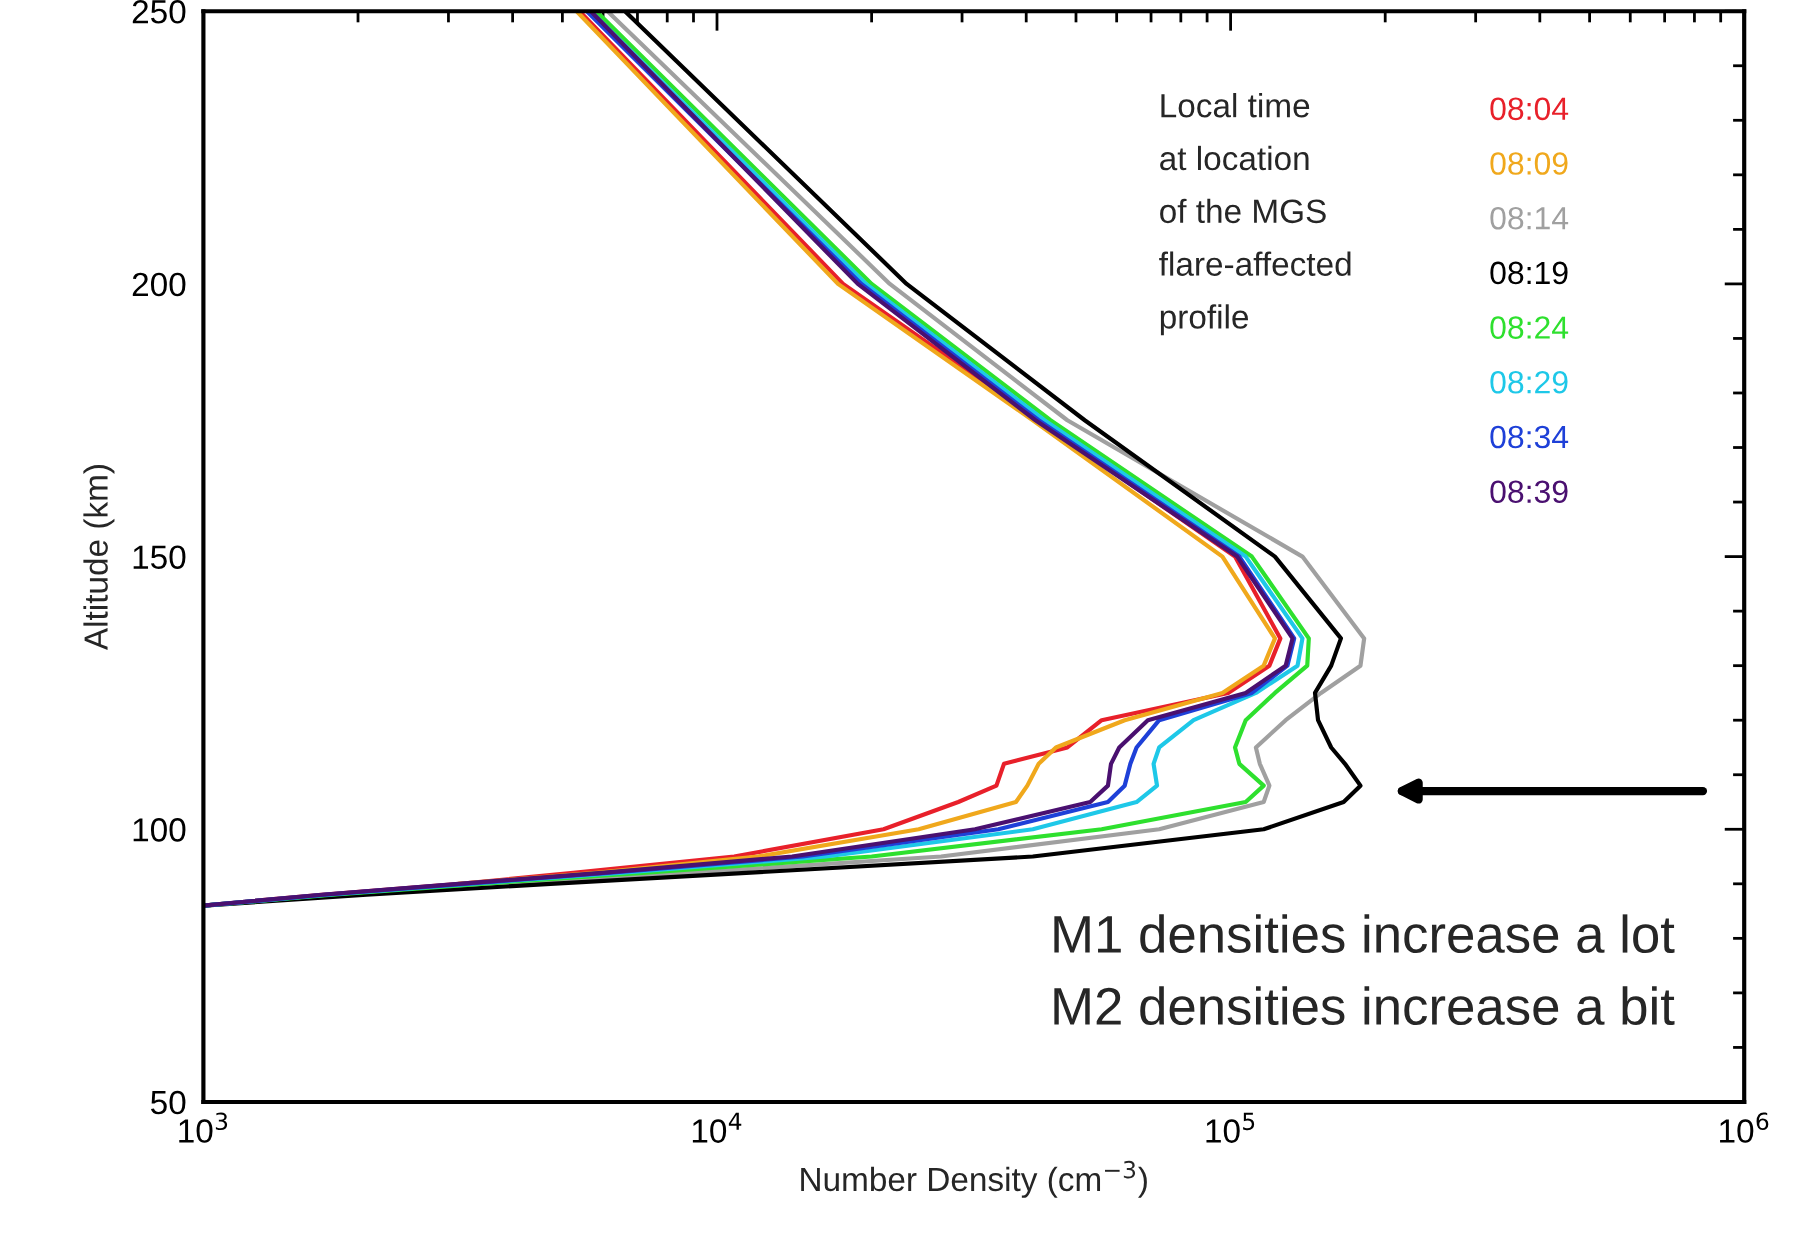  I want to click on text: 08:29, so click(1529, 382).